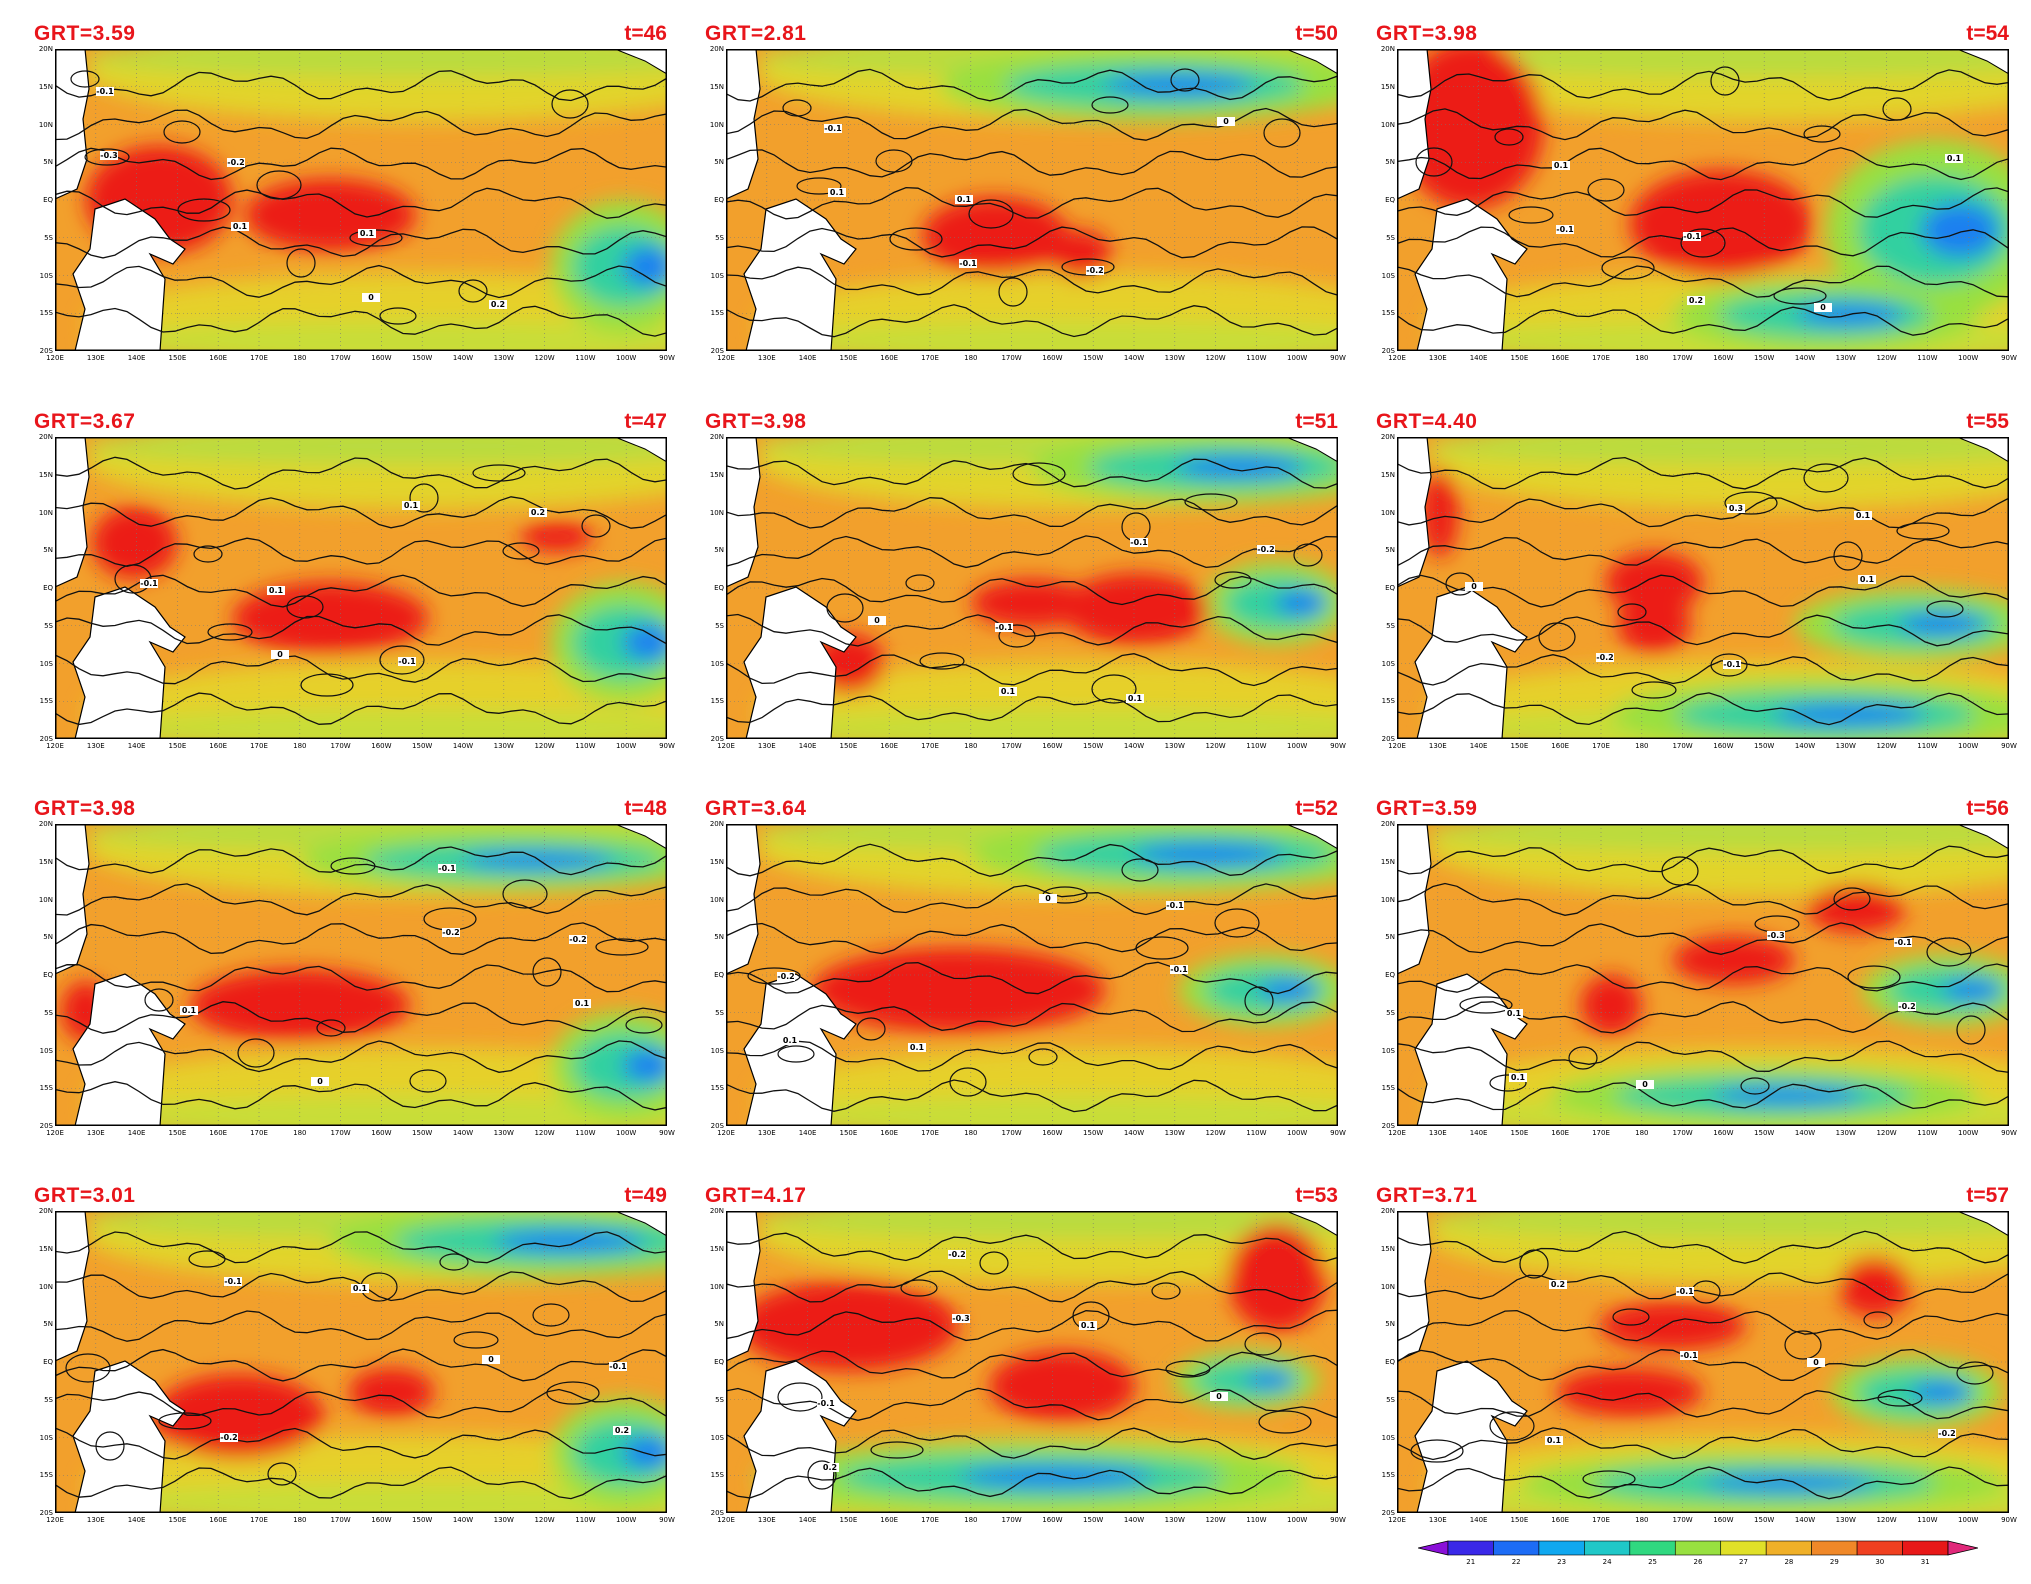 This screenshot has width=2031, height=1584. What do you see at coordinates (2009, 358) in the screenshot?
I see `x-tick-label: 90W` at bounding box center [2009, 358].